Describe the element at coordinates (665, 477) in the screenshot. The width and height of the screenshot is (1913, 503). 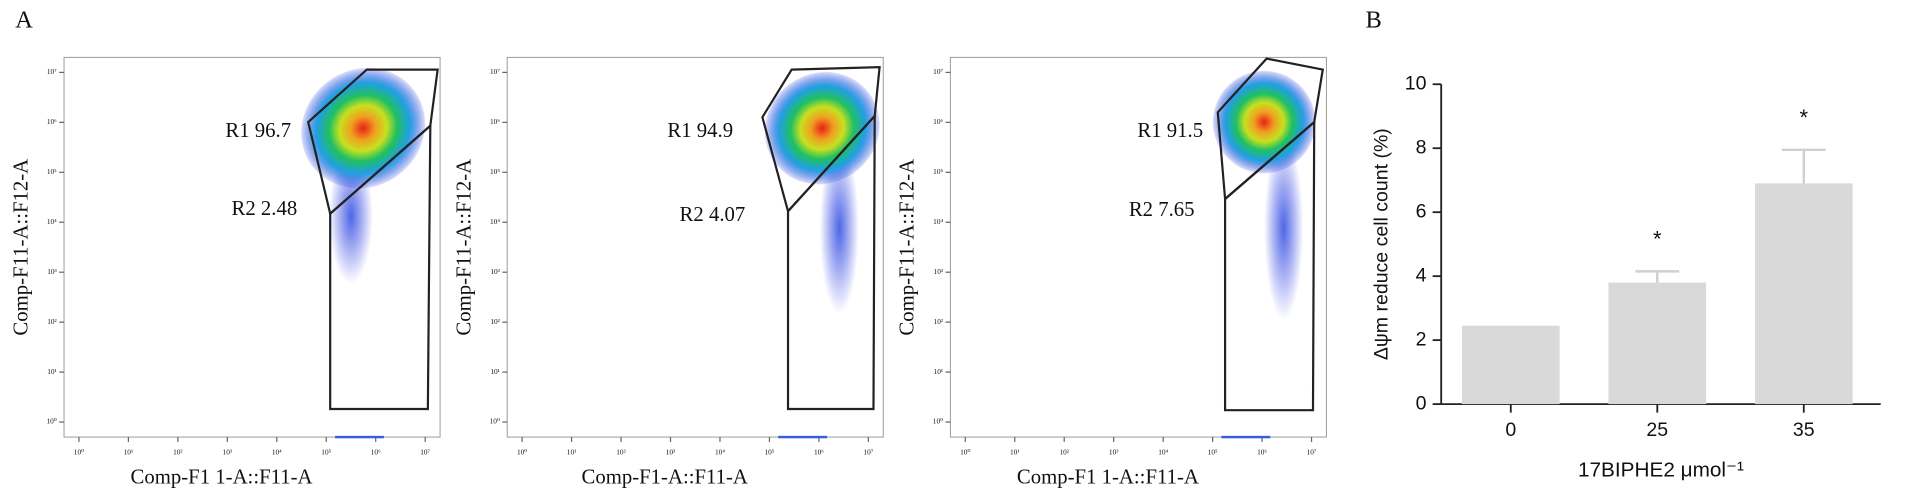
I see `x-axis-label: Comp-F1-A::F11-A` at that location.